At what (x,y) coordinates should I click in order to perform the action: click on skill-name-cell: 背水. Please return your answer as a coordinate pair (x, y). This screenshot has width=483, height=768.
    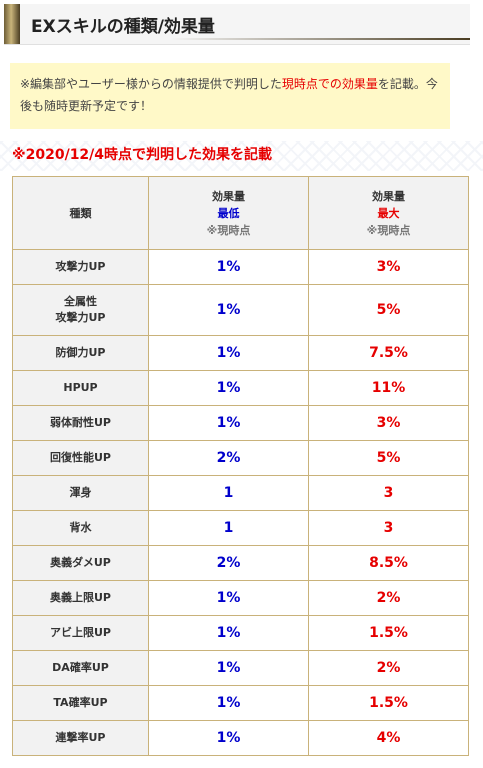
    Looking at the image, I should click on (80, 528).